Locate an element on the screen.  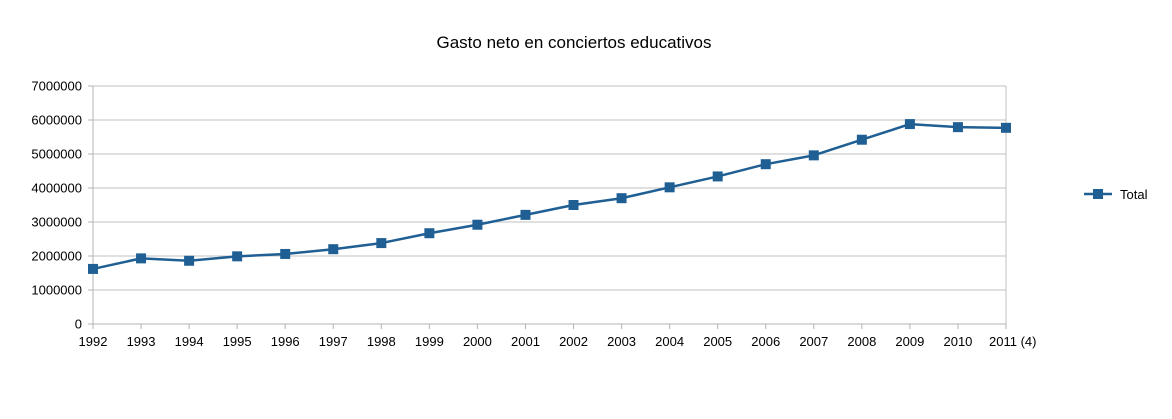
x-tick-label: 1998 is located at coordinates (381, 341).